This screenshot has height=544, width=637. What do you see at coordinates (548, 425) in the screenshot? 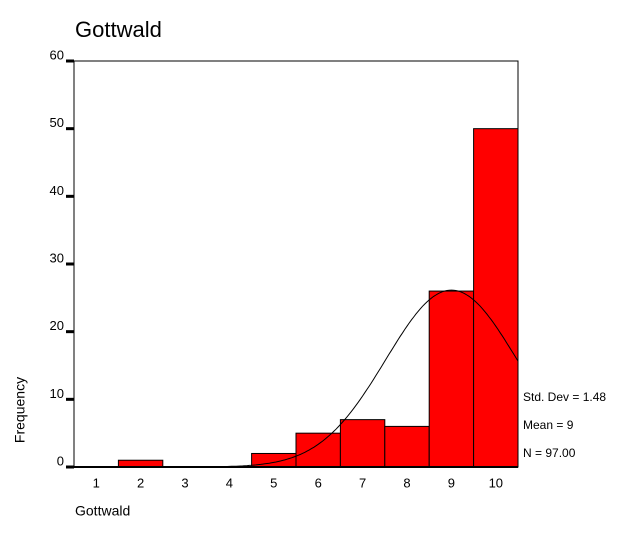
I see `stat-label: Mean = 9` at bounding box center [548, 425].